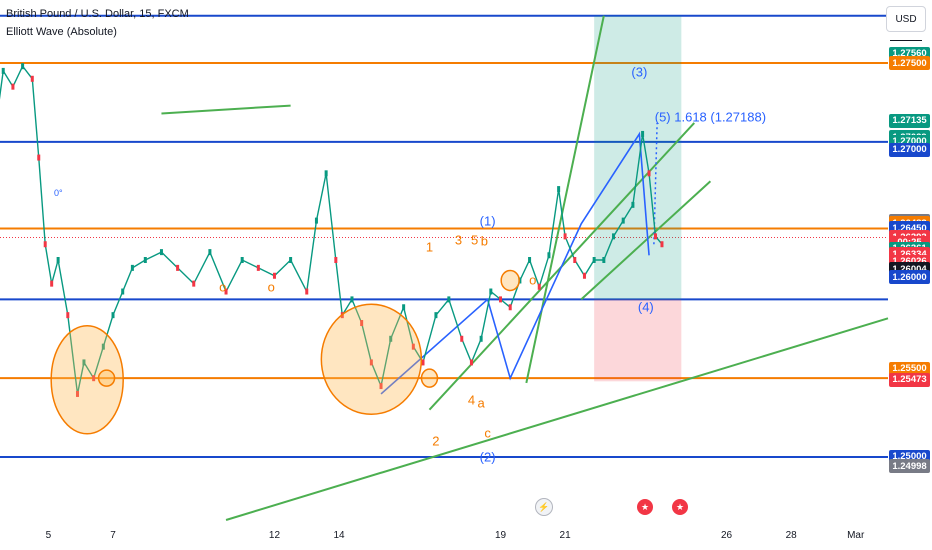 The width and height of the screenshot is (932, 550). I want to click on wave-label: 4, so click(471, 400).